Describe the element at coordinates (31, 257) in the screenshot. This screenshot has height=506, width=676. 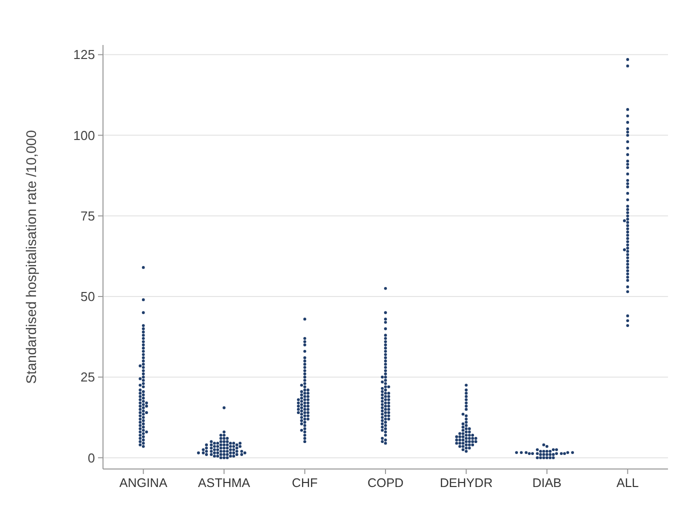
I see `y-axis-title: Standardised hospitalisation rate /10,000` at that location.